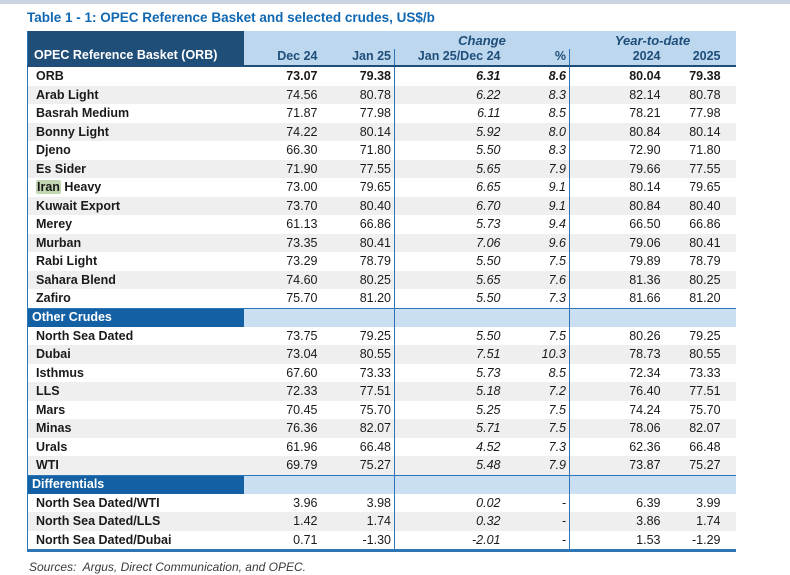 The width and height of the screenshot is (790, 575). Describe the element at coordinates (539, 131) in the screenshot. I see `change-pct-value: 8.0` at that location.